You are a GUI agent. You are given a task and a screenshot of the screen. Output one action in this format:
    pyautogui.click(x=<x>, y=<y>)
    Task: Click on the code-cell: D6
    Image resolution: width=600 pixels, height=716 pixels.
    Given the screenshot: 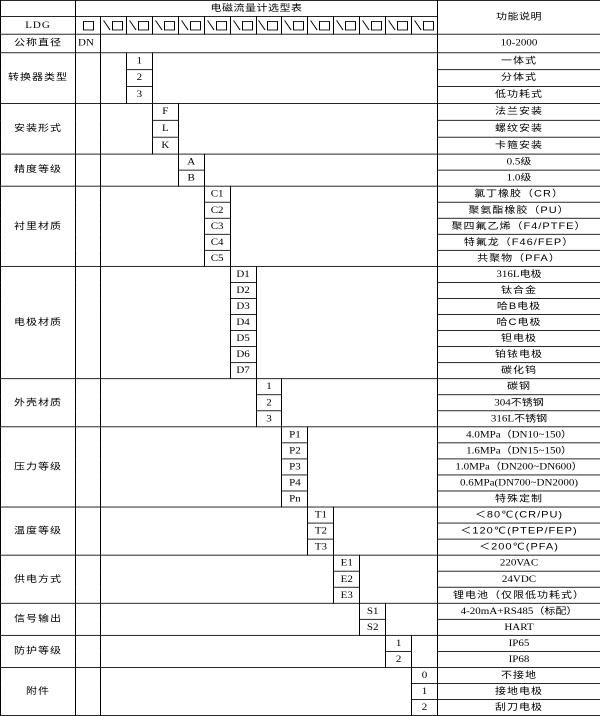 What is the action you would take?
    pyautogui.click(x=243, y=355)
    